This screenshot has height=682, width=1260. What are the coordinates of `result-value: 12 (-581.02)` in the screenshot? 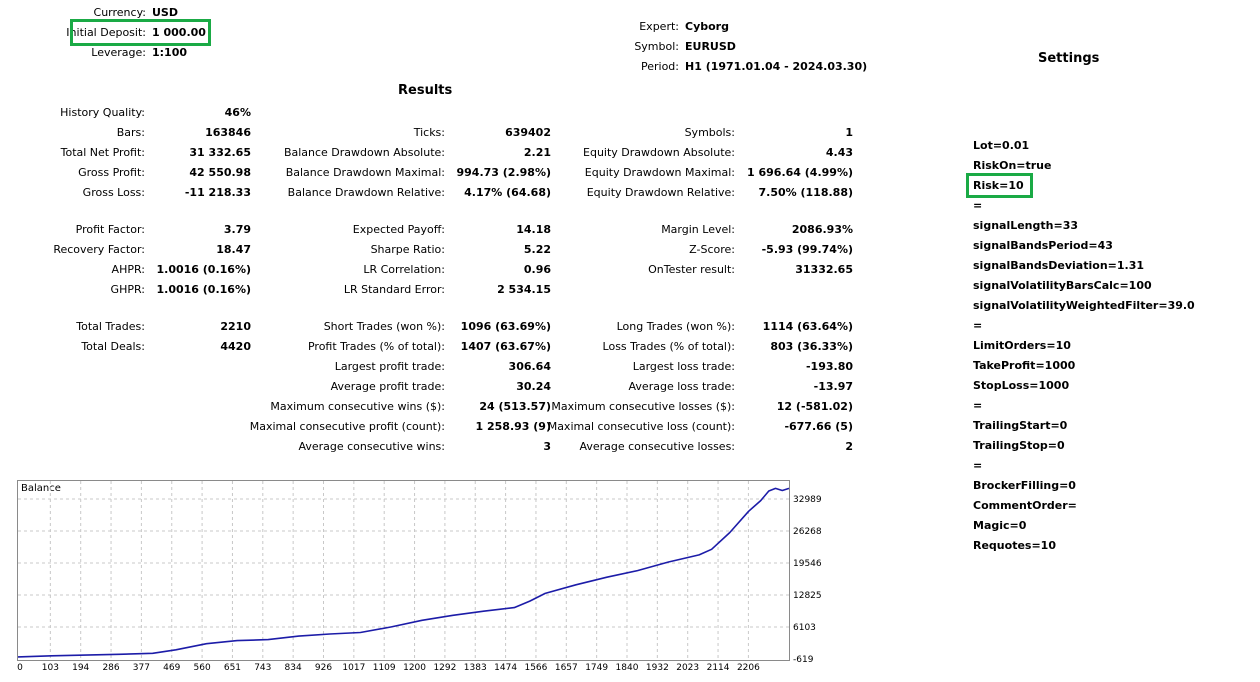 It's located at (814, 406).